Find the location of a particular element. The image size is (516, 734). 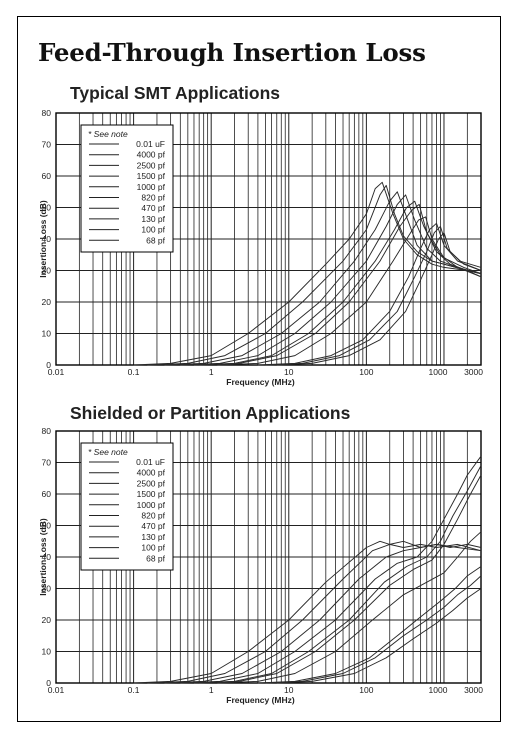

chart-title: Shielded or Partition Applications is located at coordinates (210, 413).